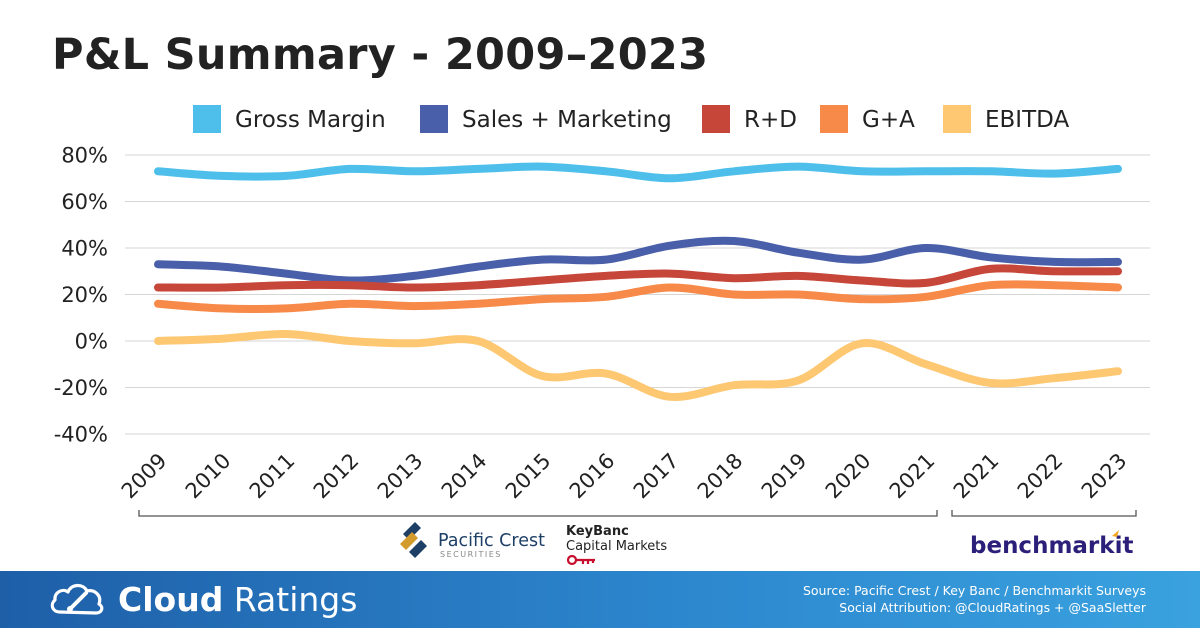 Image resolution: width=1200 pixels, height=628 pixels. What do you see at coordinates (1027, 120) in the screenshot?
I see `legend-label-ebitda: EBITDA` at bounding box center [1027, 120].